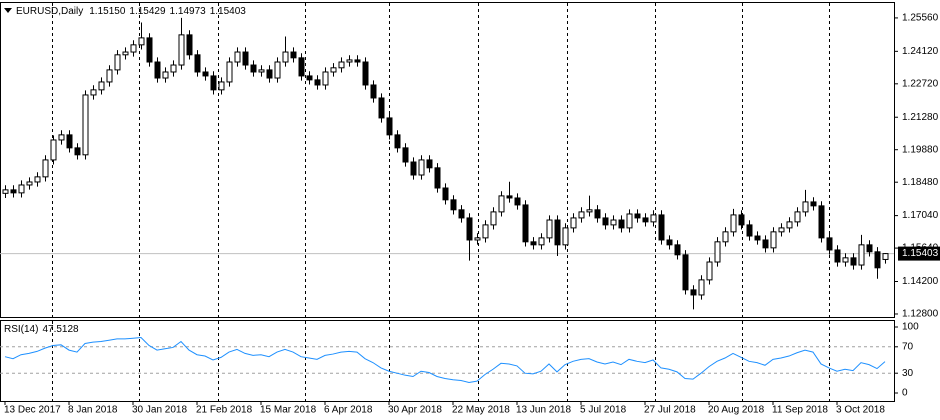 This screenshot has height=420, width=940. What do you see at coordinates (8, 10) in the screenshot?
I see `symbol-icon` at bounding box center [8, 10].